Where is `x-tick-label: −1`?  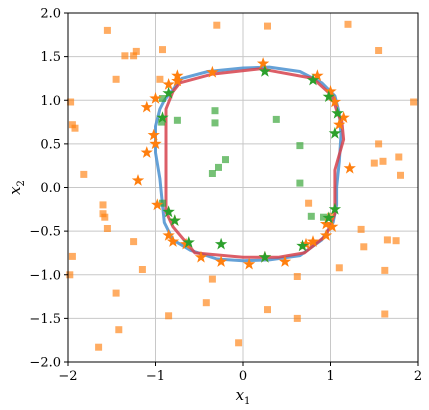 x-tick-label: −1 is located at coordinates (155, 376).